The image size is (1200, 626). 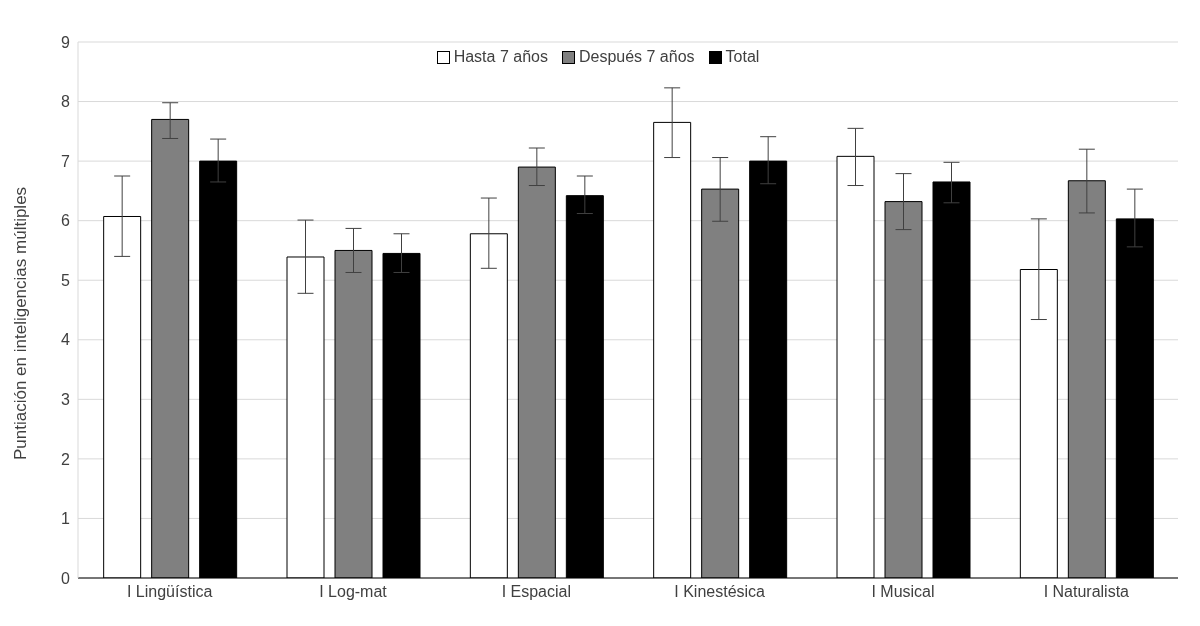 I want to click on y-tick-label: 7, so click(x=66, y=161).